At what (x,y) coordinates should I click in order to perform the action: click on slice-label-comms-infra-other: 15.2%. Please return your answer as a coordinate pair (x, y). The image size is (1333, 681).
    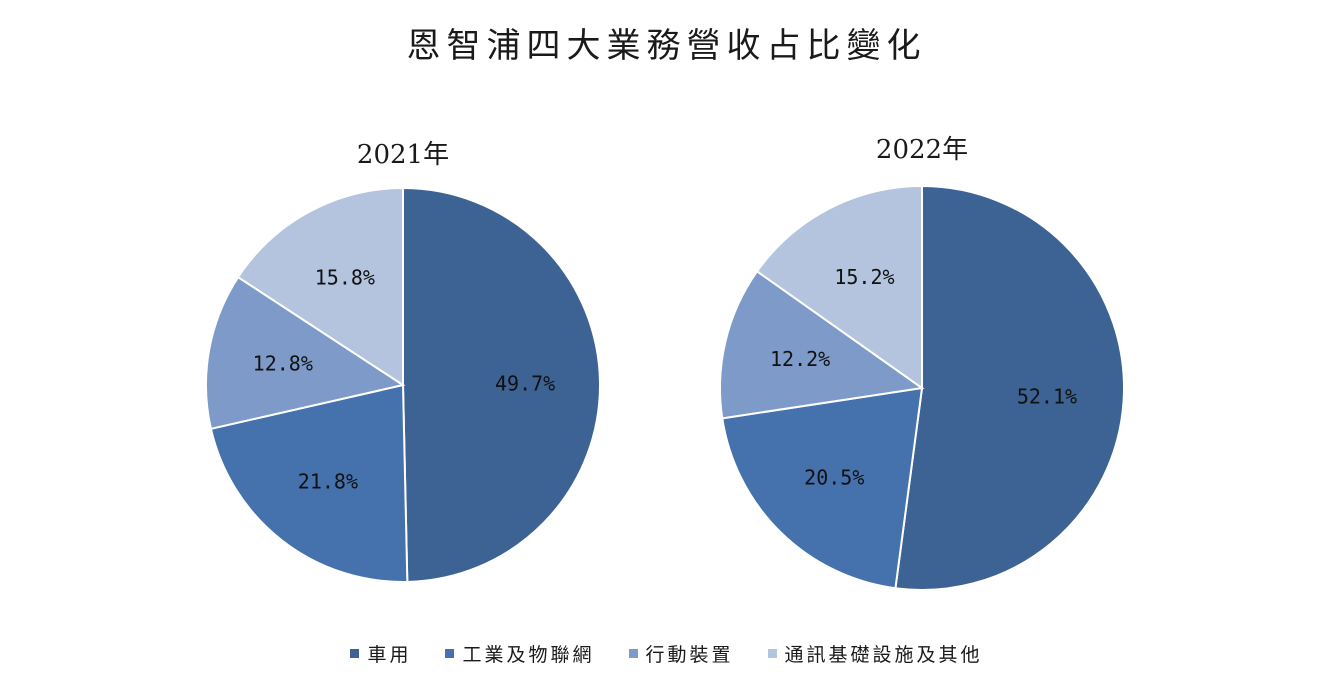
    Looking at the image, I should click on (864, 277).